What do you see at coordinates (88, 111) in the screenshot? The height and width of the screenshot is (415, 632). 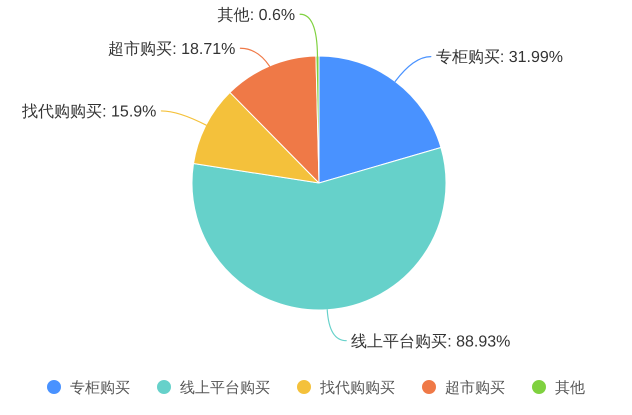 I see `data-label: 找代购购买: 15.9%` at bounding box center [88, 111].